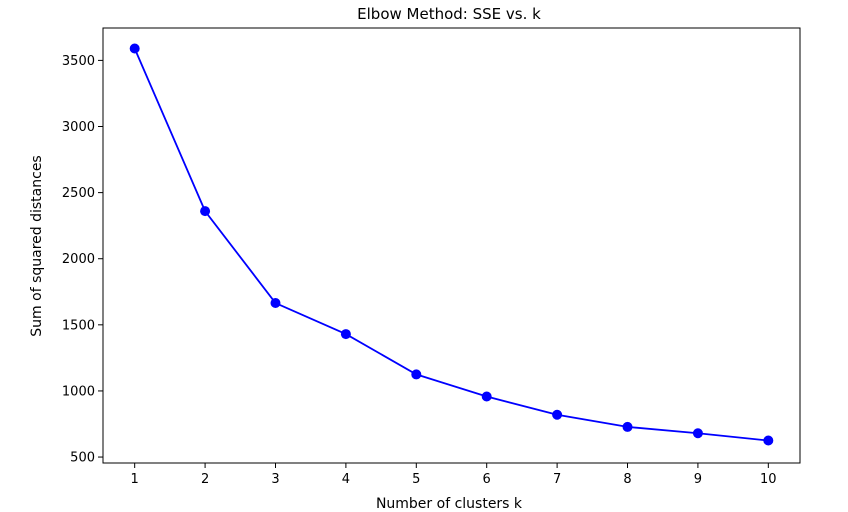 The width and height of the screenshot is (848, 512). I want to click on x-axis: 1 2 3 4 5 6 7 8 9 10, so click(454, 475).